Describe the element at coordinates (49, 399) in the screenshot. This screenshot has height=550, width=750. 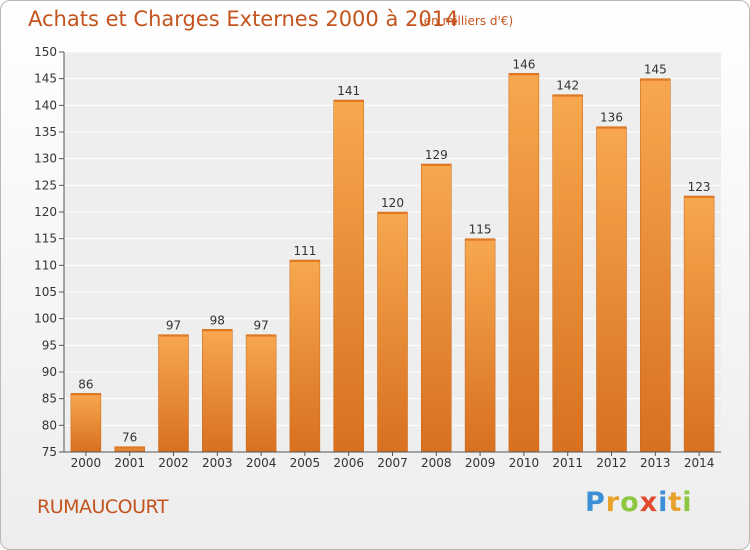
I see `y-tick-label: 85` at that location.